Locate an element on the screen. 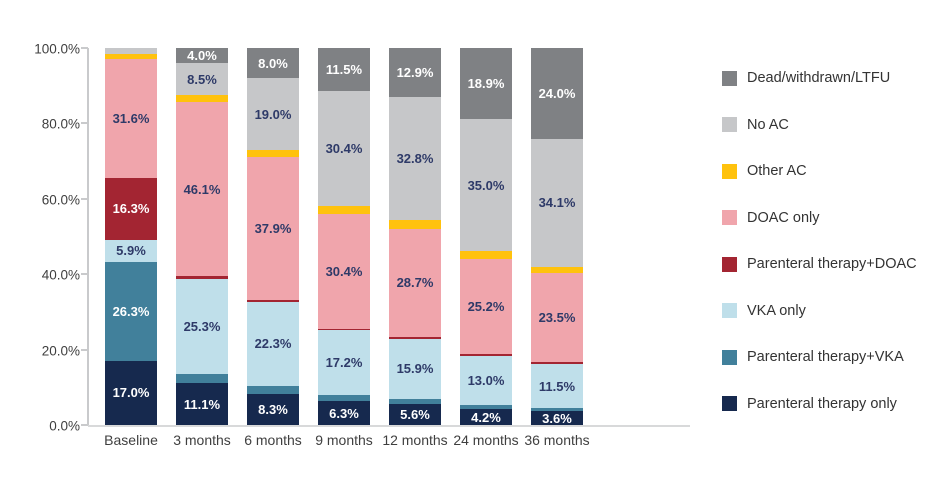 This screenshot has height=484, width=940. segment-value-label: 17.2% is located at coordinates (344, 362).